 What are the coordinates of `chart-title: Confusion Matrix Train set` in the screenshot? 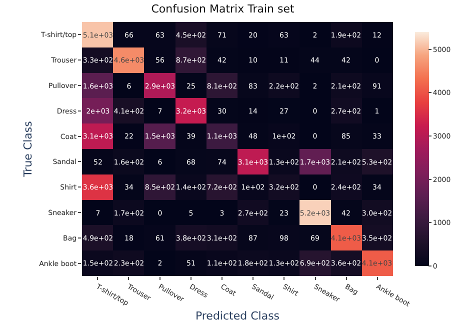 It's located at (223, 9).